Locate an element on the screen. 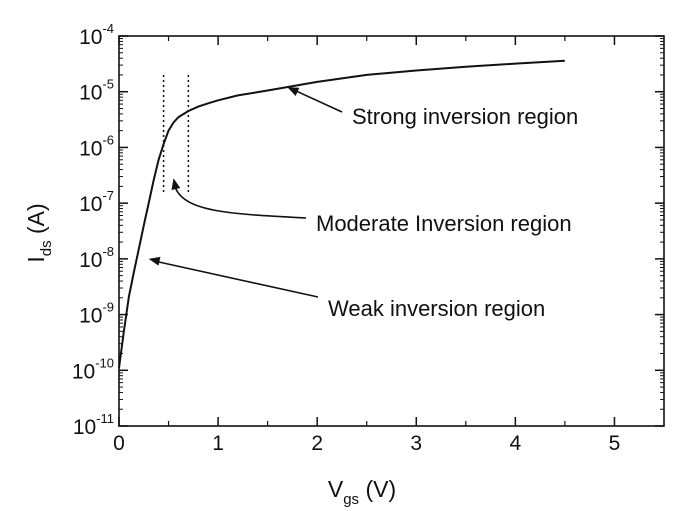  y-axis-label: Ids (A) is located at coordinates (39, 232).